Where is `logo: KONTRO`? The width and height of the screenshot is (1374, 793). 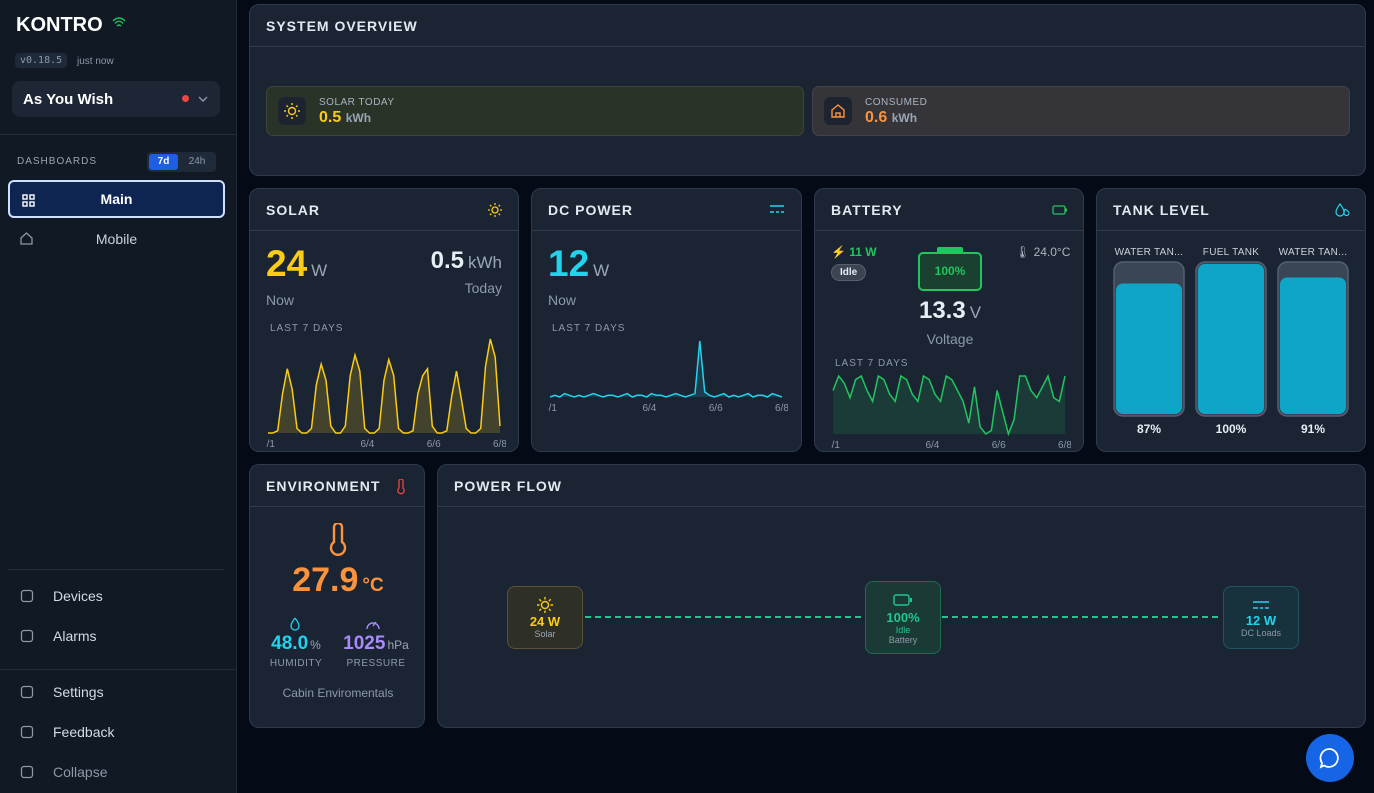
logo: KONTRO is located at coordinates (59, 25).